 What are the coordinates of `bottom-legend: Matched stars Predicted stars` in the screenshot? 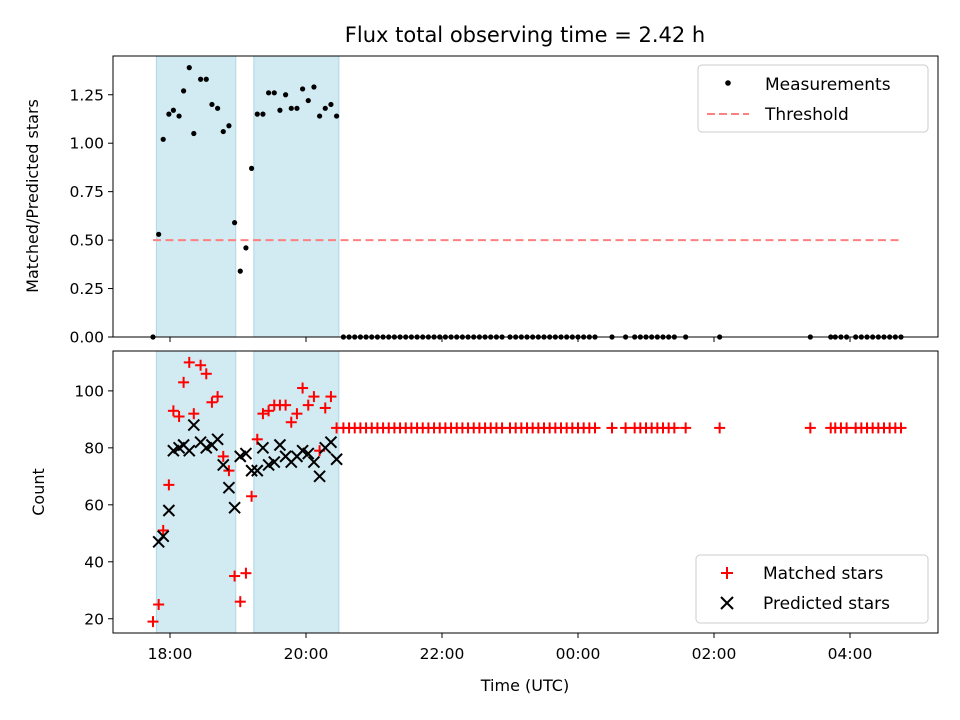 It's located at (812, 589).